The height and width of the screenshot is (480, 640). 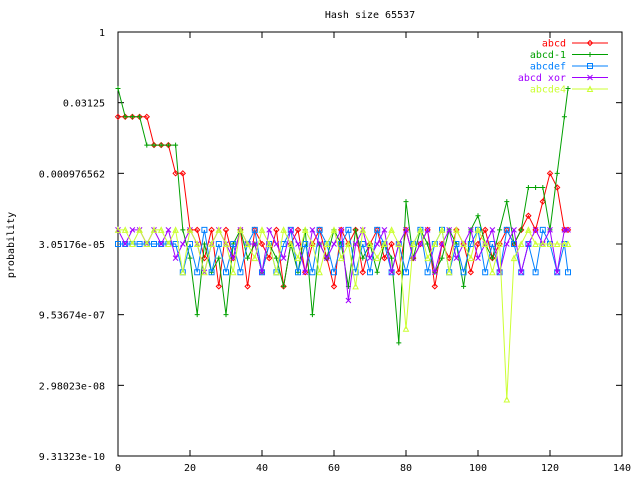 What do you see at coordinates (11, 245) in the screenshot?
I see `y-axis-label: probability` at bounding box center [11, 245].